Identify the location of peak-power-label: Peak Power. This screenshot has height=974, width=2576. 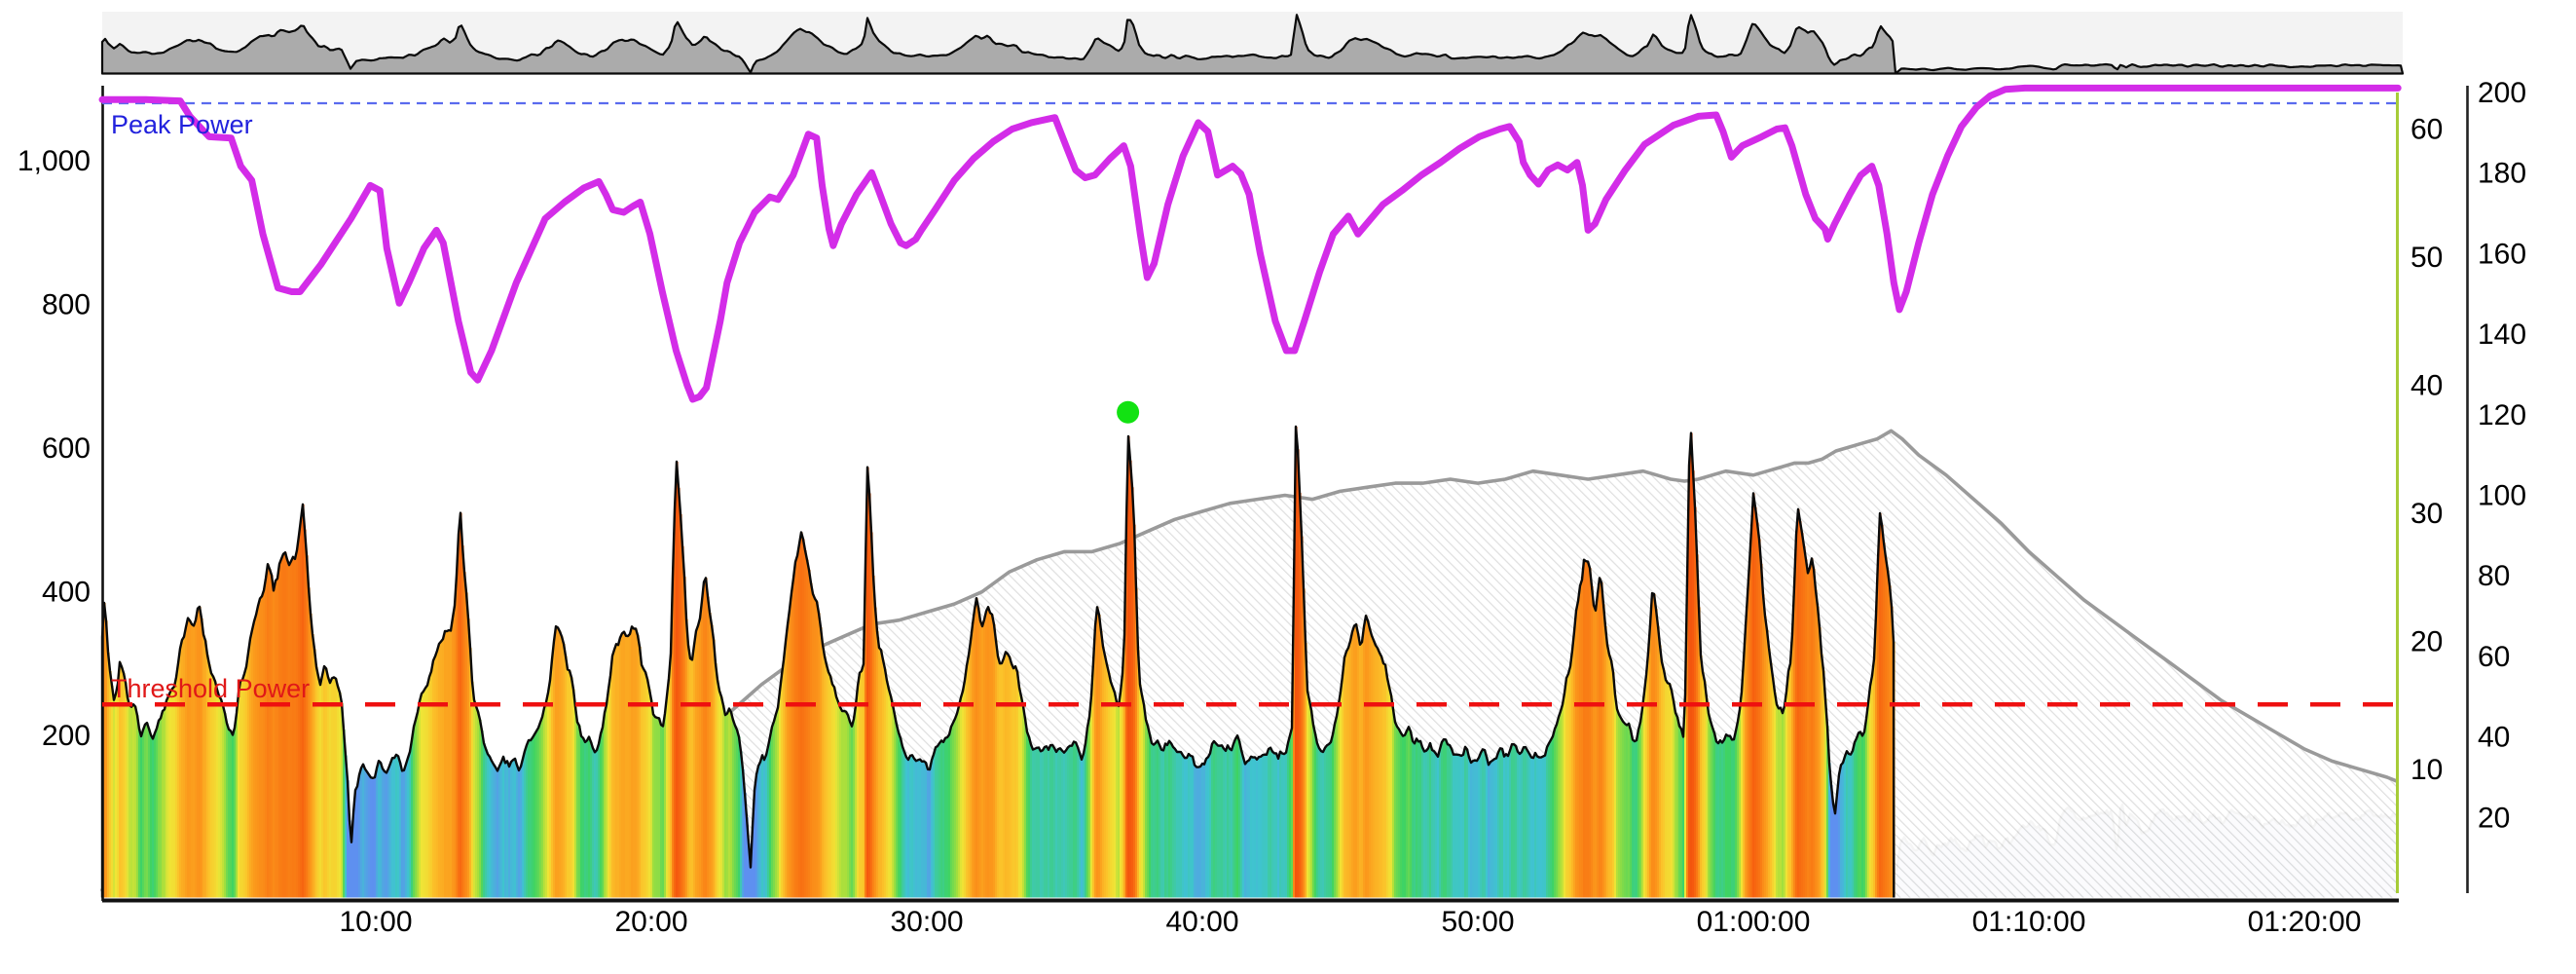
(182, 124).